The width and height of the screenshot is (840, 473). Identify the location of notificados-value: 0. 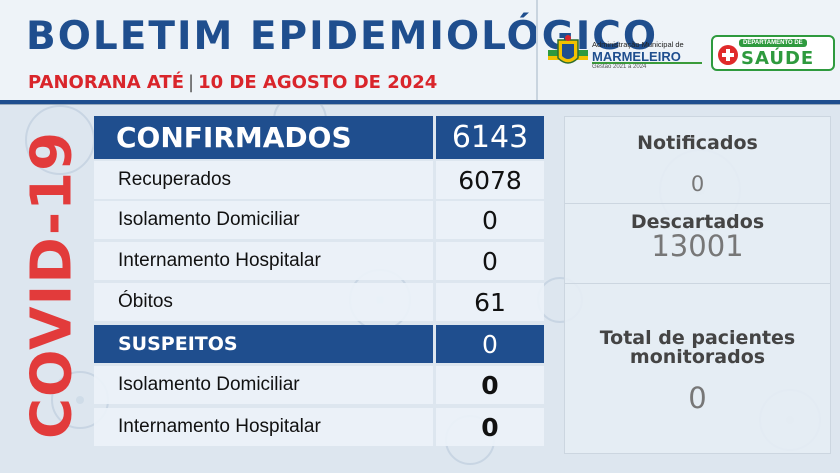
(697, 184).